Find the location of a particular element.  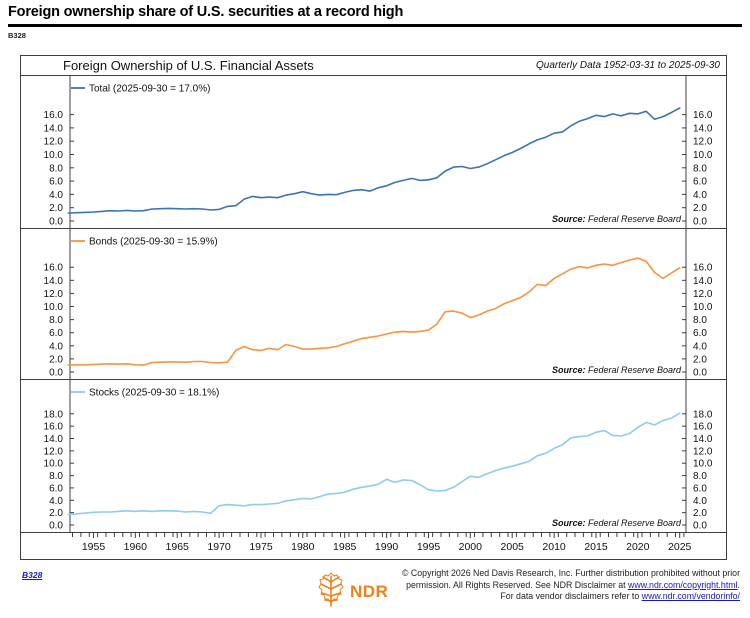

chart-subtitle: Quarterly Data 1952-03-31 to 2025-09-30 is located at coordinates (627, 65).